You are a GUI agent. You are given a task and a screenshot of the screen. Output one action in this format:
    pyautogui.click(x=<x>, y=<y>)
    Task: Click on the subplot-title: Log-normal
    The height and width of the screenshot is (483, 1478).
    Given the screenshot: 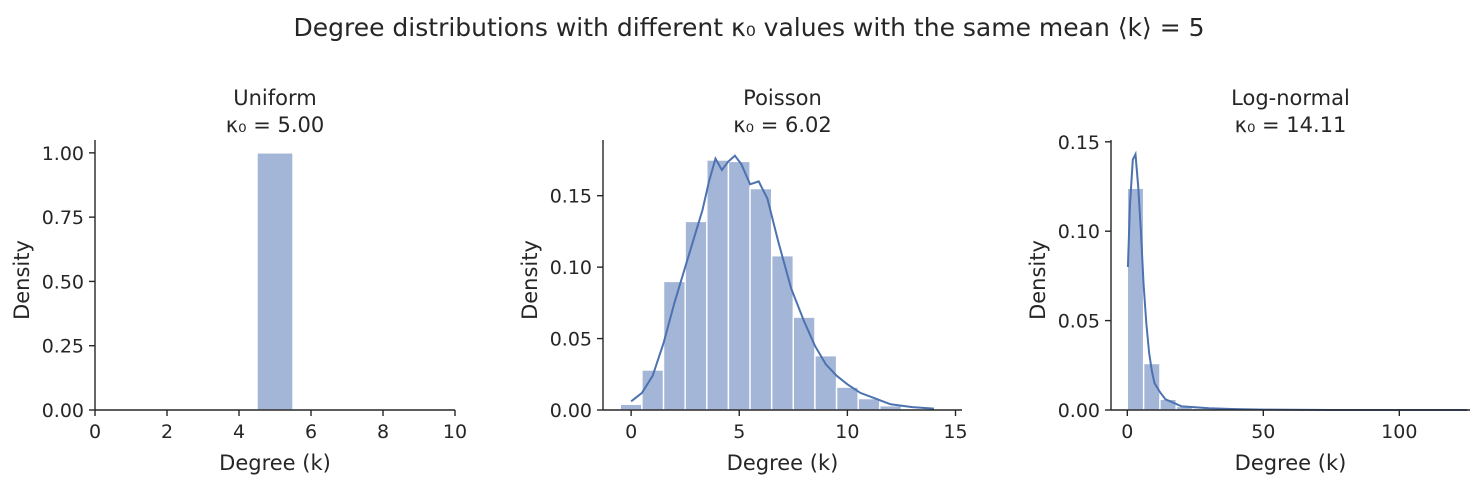 What is the action you would take?
    pyautogui.click(x=1290, y=98)
    